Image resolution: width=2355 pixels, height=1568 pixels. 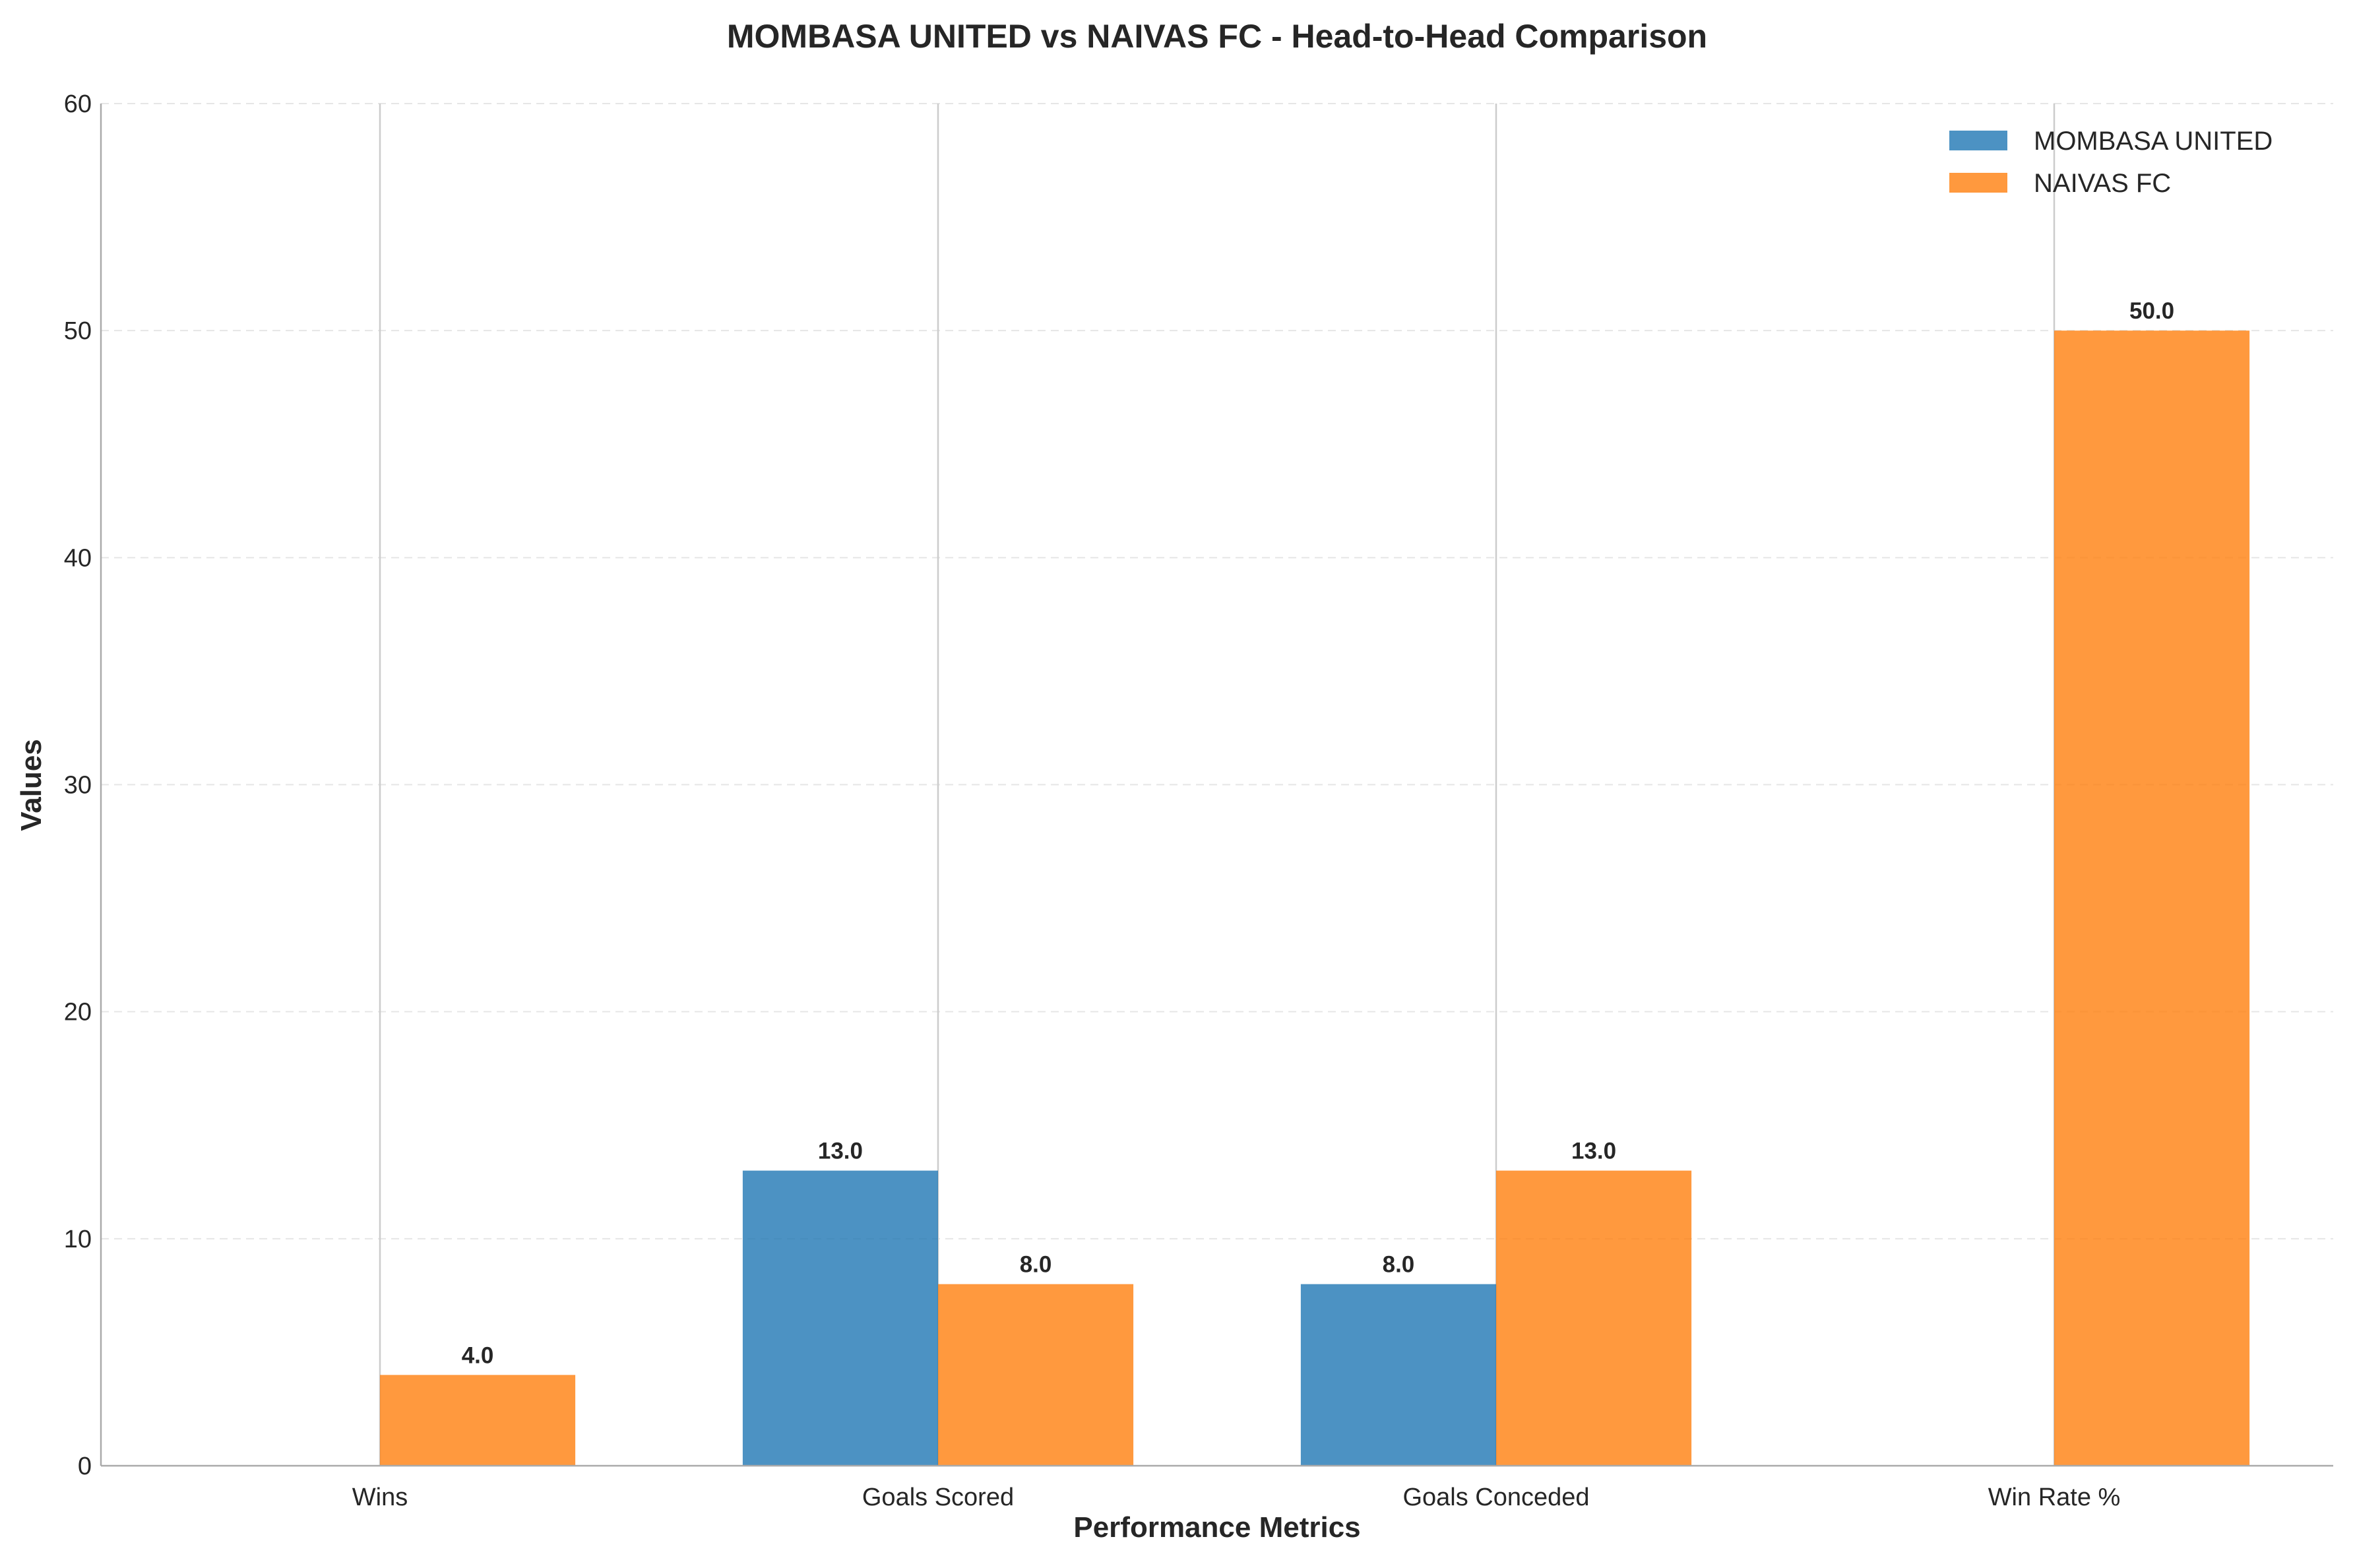 What do you see at coordinates (78, 331) in the screenshot?
I see `y-tick-label: 50` at bounding box center [78, 331].